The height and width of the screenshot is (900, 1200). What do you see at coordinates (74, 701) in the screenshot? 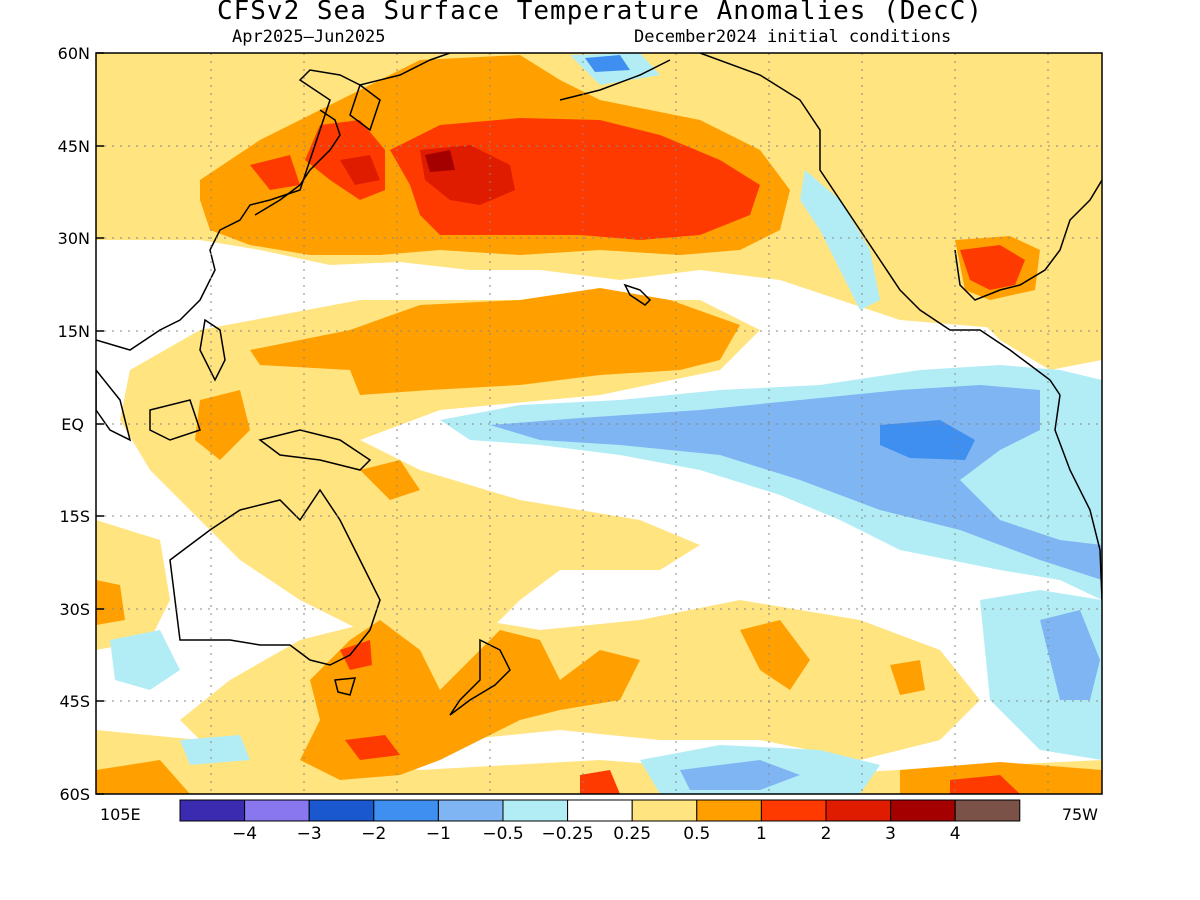
I see `lat-label-45s: 45S` at bounding box center [74, 701].